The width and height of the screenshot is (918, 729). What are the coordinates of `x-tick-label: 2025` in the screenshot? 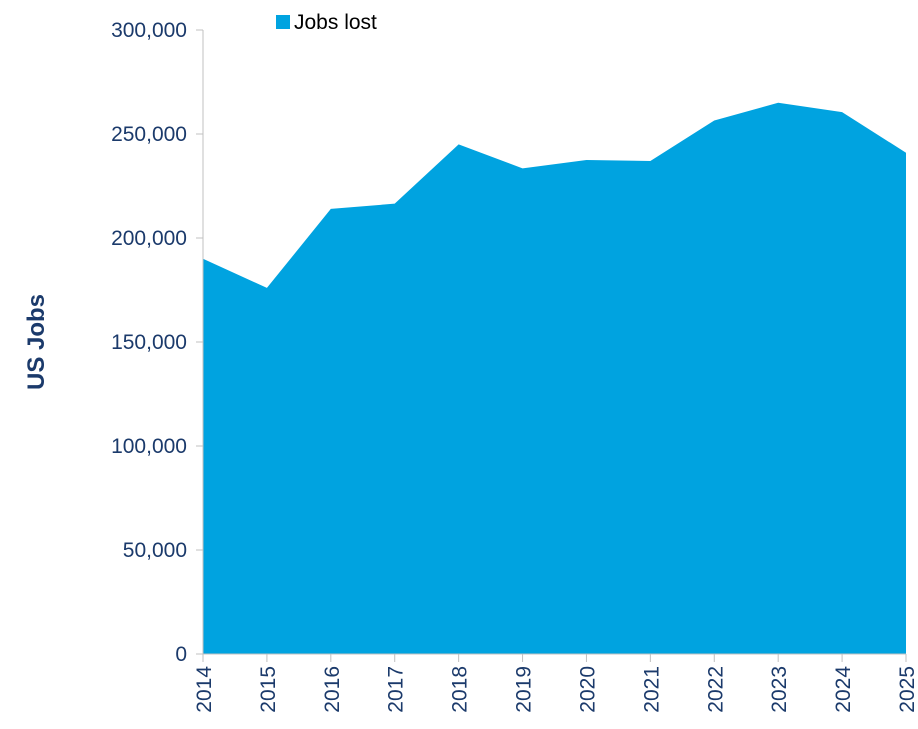 It's located at (907, 689).